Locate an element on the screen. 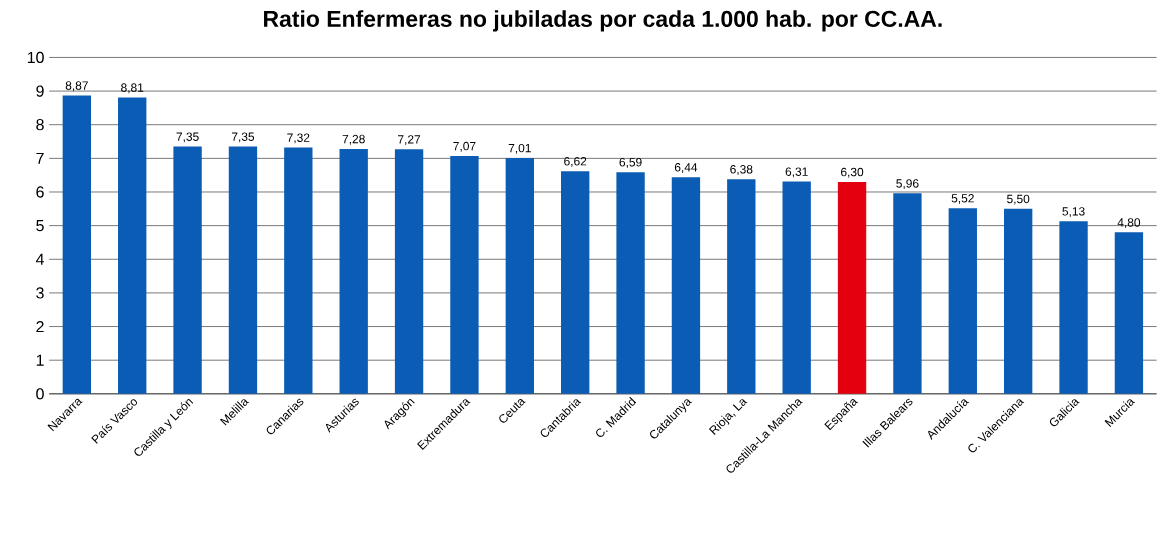  data-label: 4,80 is located at coordinates (1129, 223).